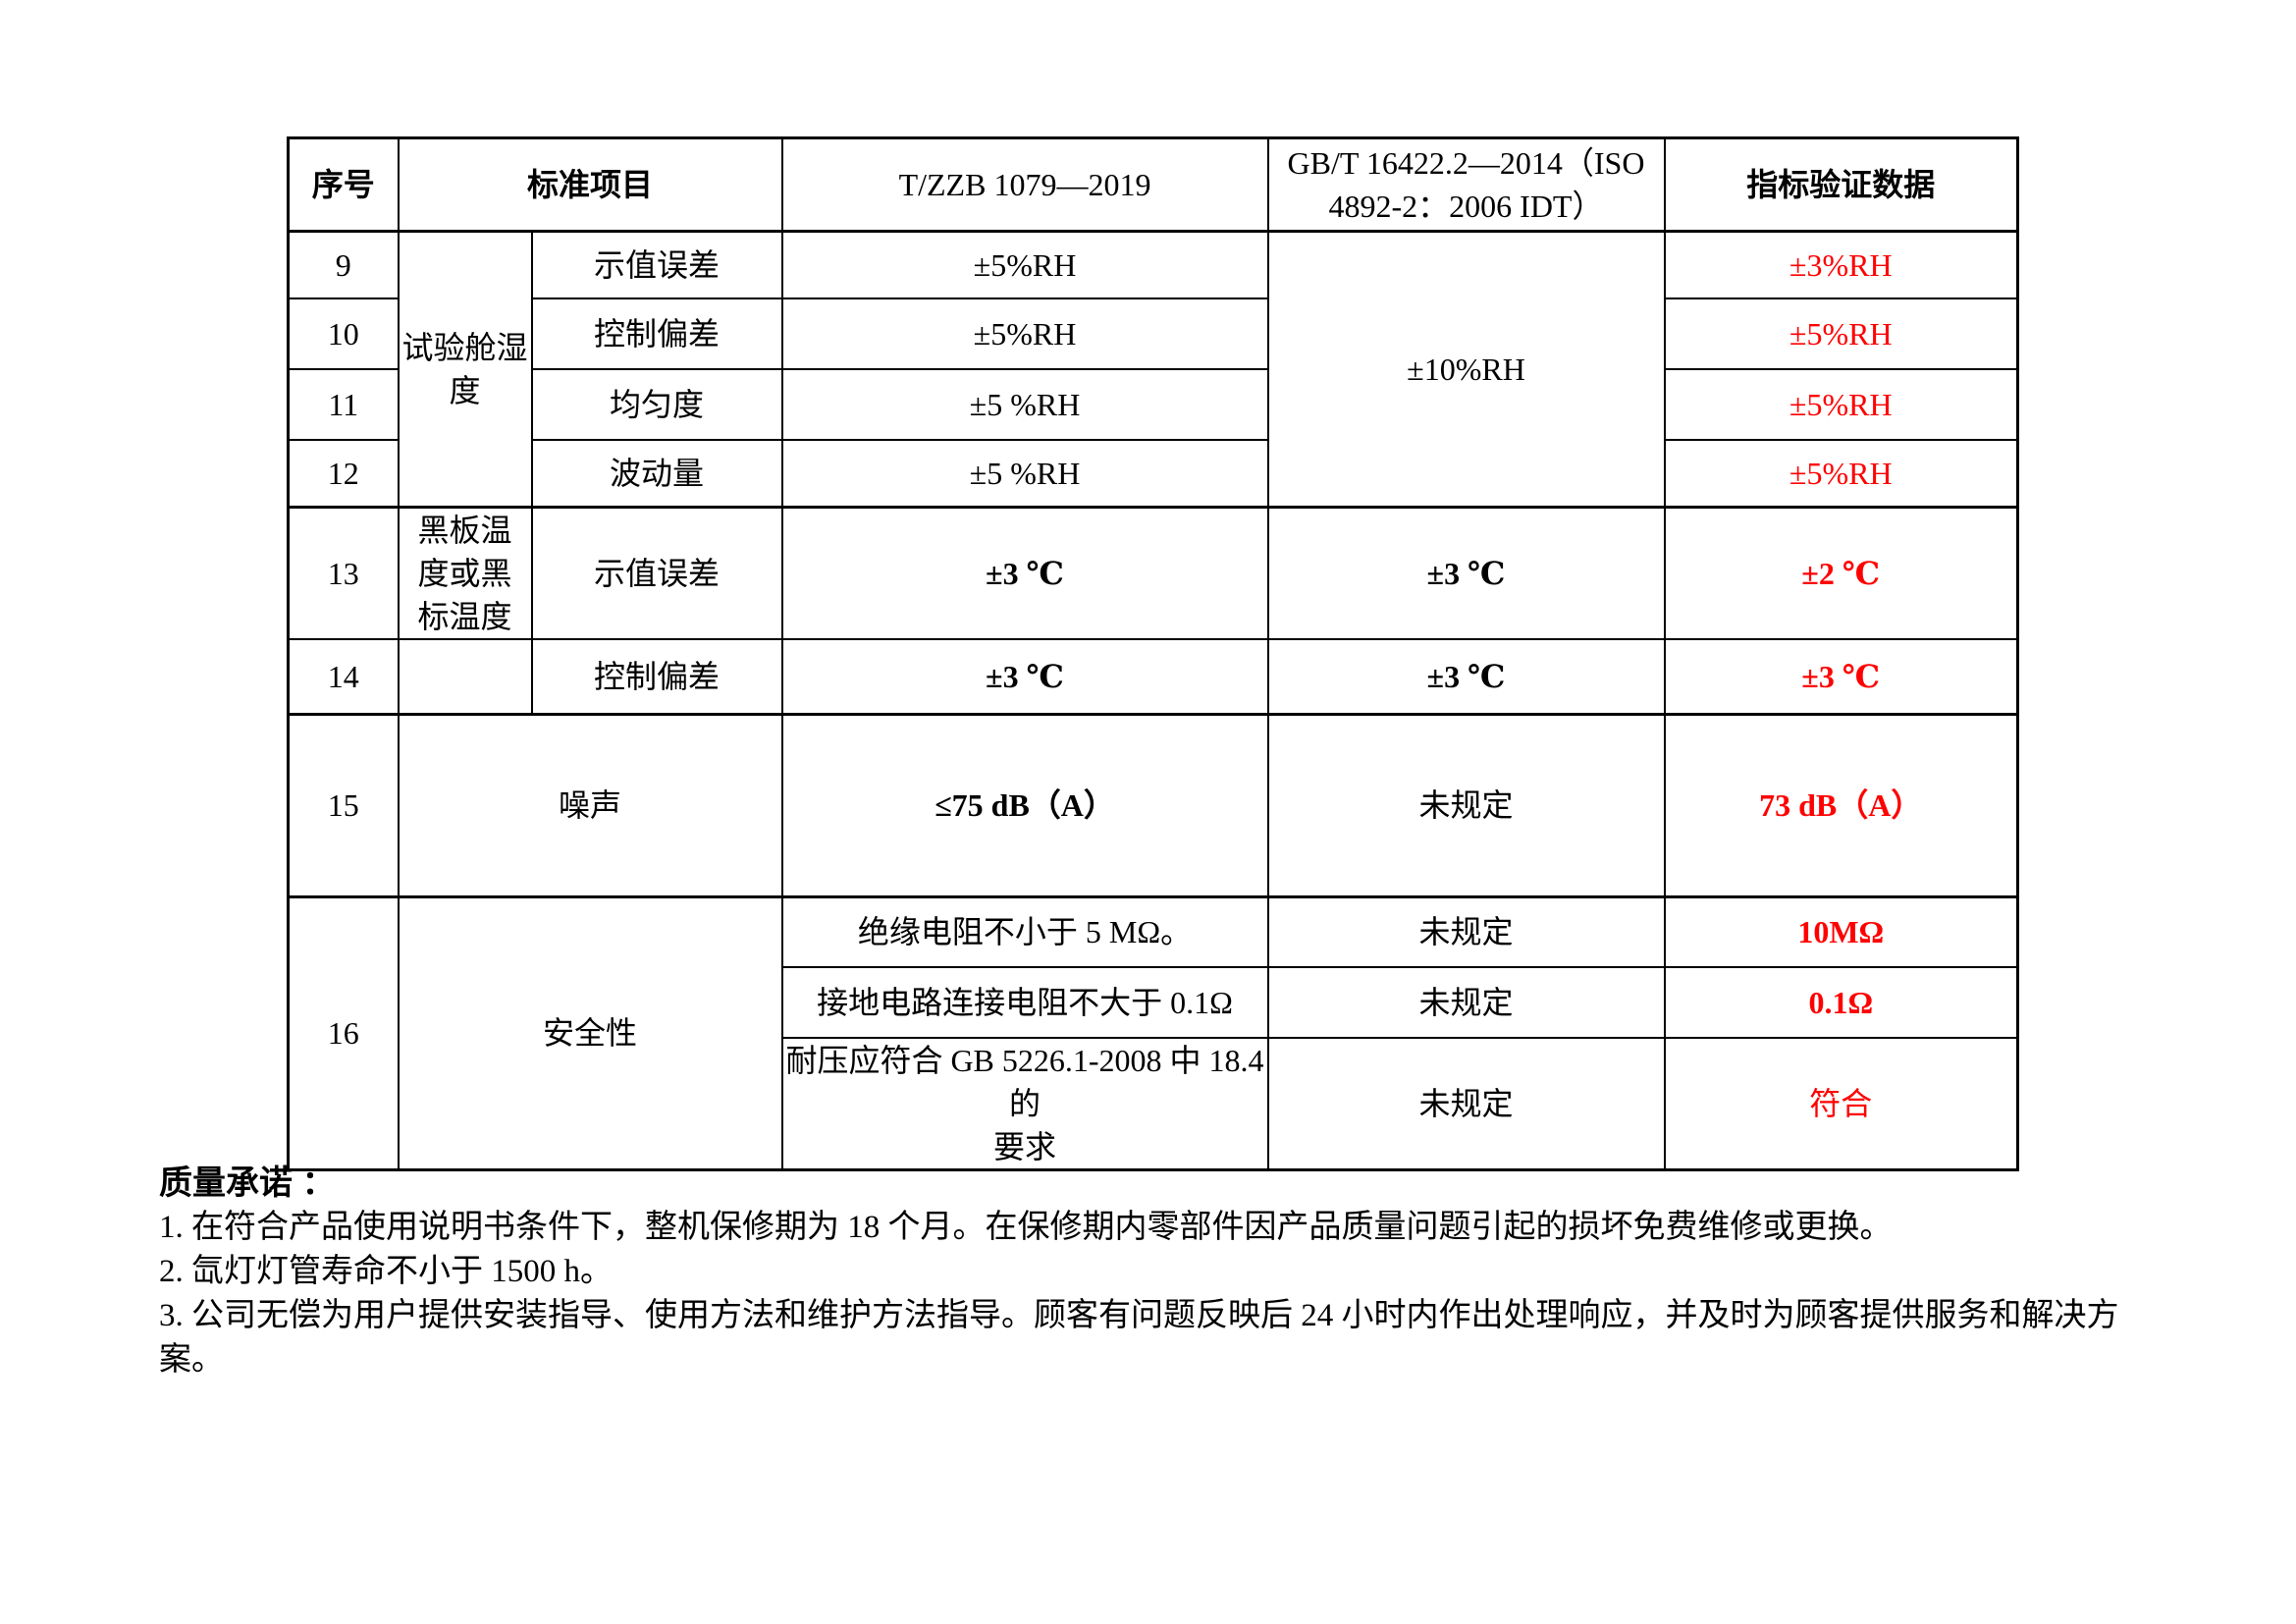 Image resolution: width=2296 pixels, height=1624 pixels. Describe the element at coordinates (1841, 404) in the screenshot. I see `row11-verify-value: ±5%RH` at that location.